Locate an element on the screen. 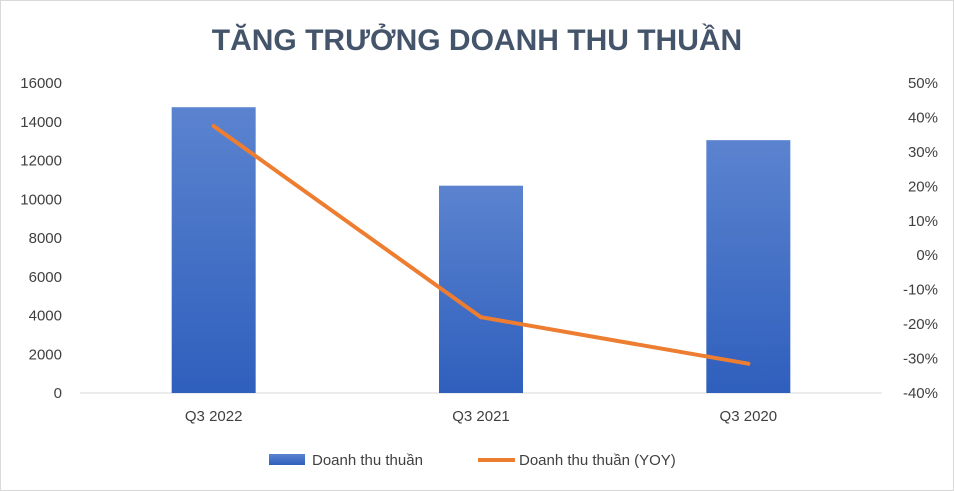 The width and height of the screenshot is (954, 491). right-axis-tick-label: -10% is located at coordinates (920, 290).